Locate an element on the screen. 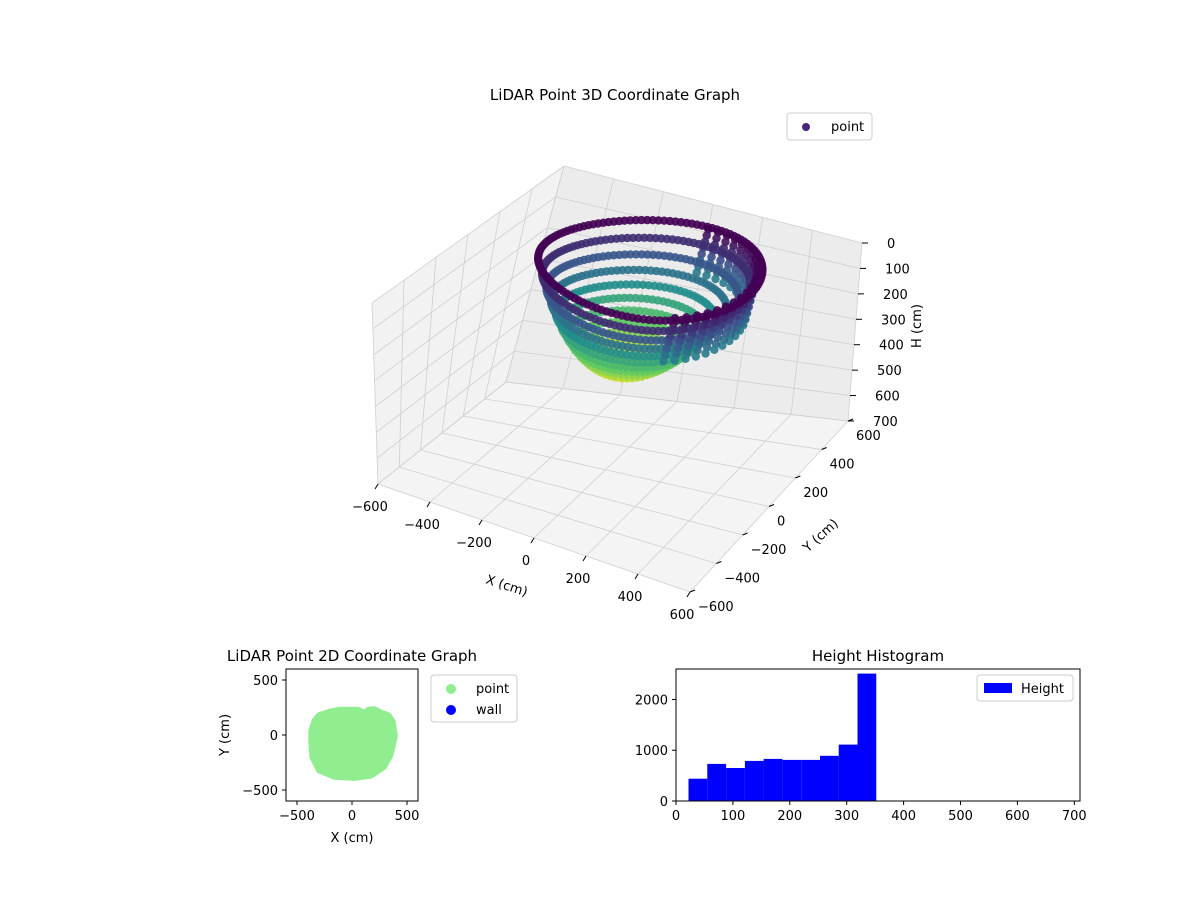  legend-3d: point is located at coordinates (829, 126).